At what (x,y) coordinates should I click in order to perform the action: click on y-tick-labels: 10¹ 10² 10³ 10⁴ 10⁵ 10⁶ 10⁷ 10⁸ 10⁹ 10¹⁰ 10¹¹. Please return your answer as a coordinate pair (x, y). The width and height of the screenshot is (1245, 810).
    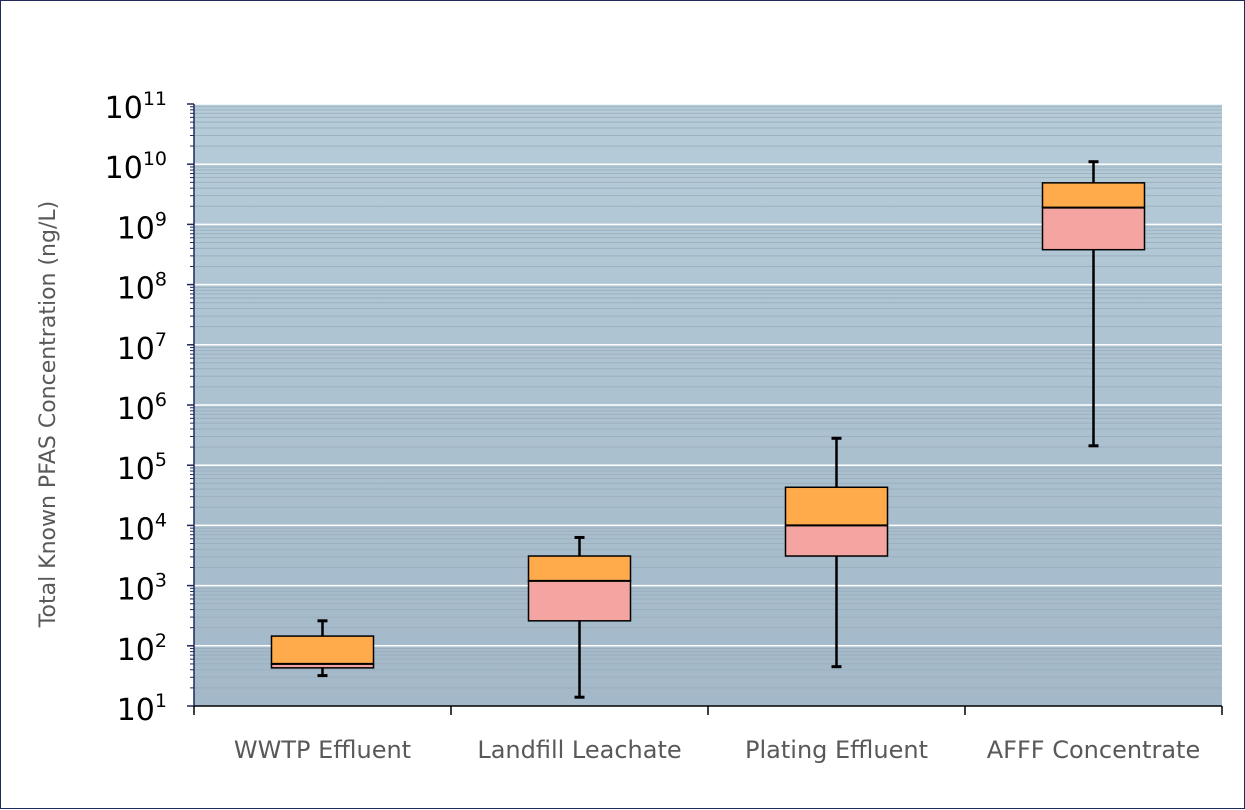
    Looking at the image, I should click on (136, 408).